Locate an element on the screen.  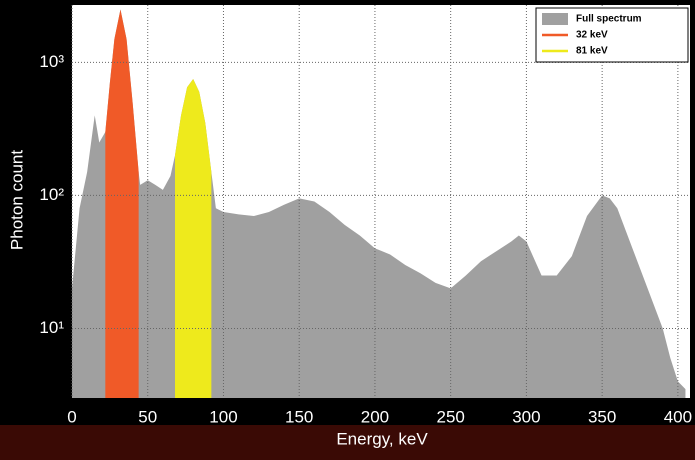
x-tick-label: 50 is located at coordinates (147, 416).